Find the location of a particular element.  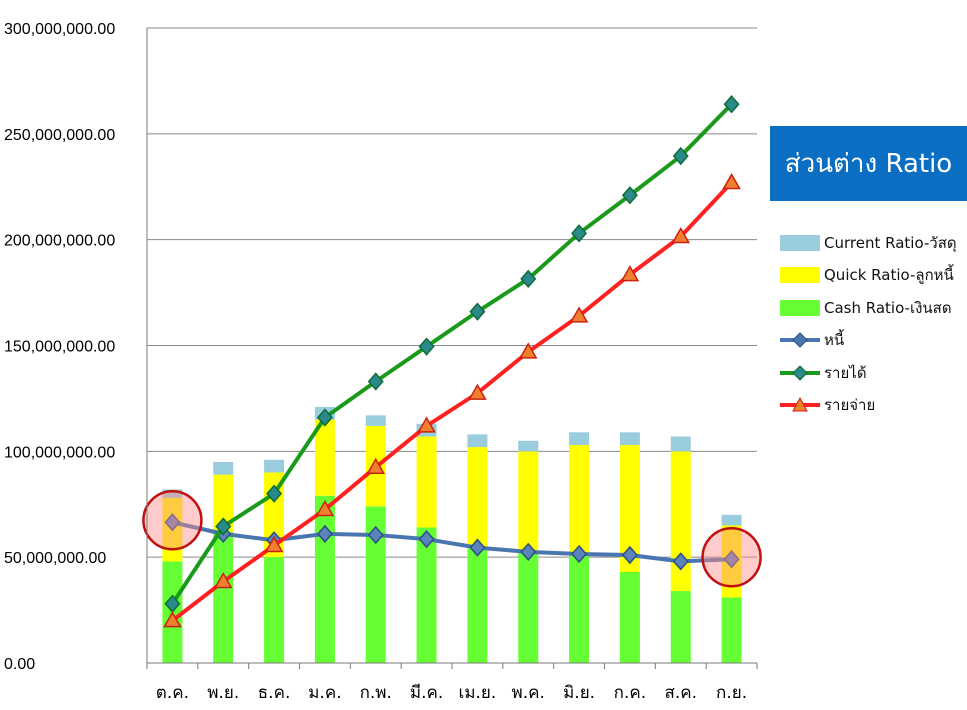

highlight-circles is located at coordinates (452, 538).